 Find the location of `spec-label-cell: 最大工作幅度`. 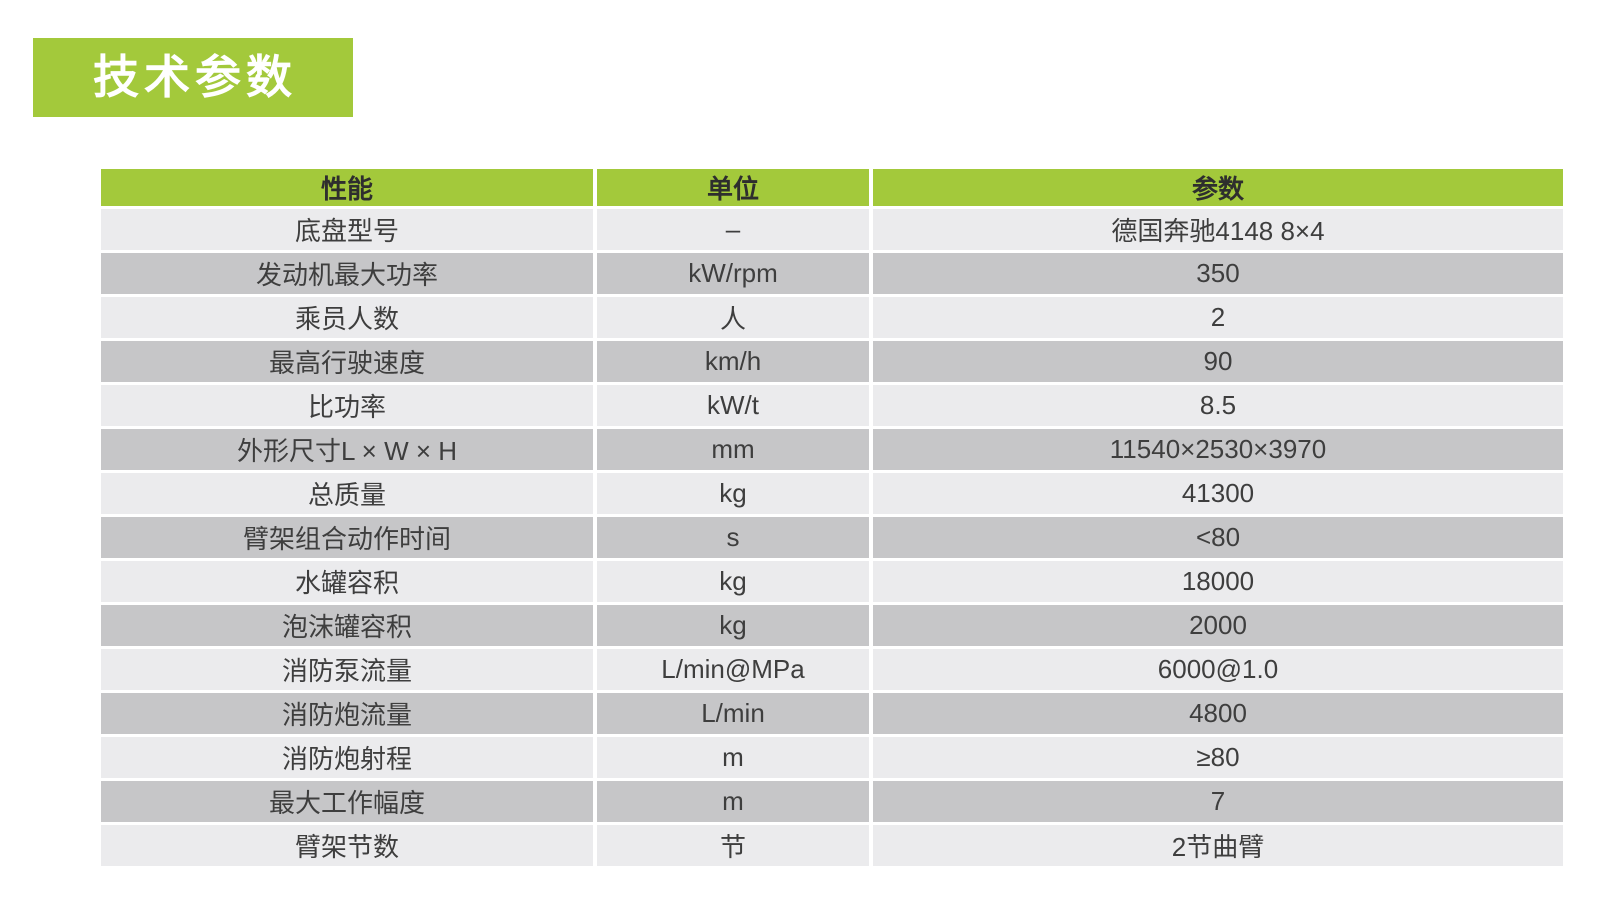

spec-label-cell: 最大工作幅度 is located at coordinates (347, 801).